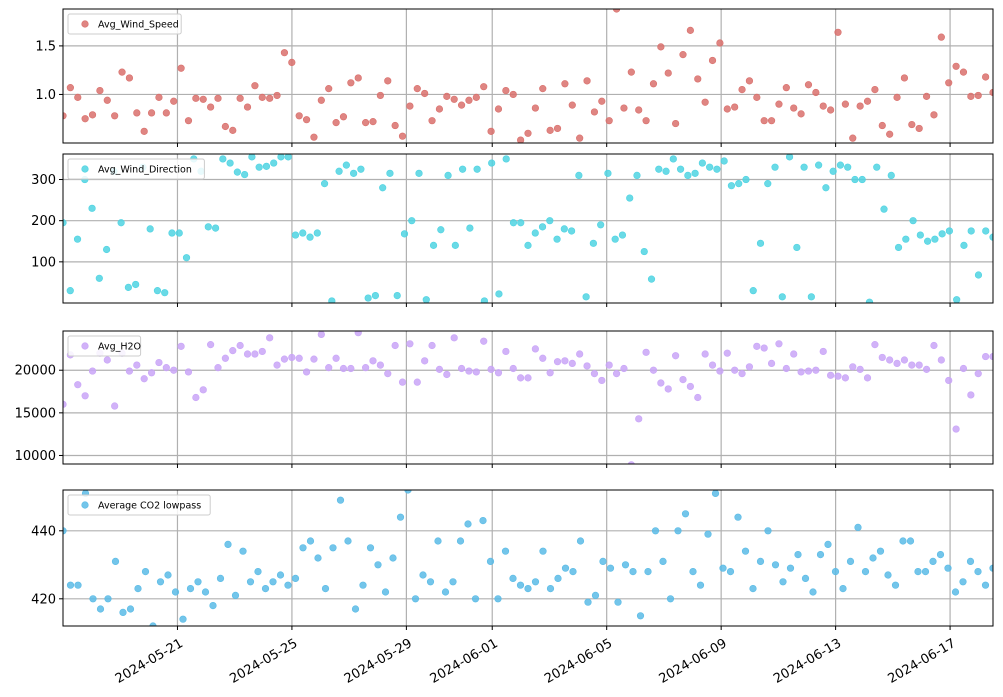 The image size is (1003, 697). What do you see at coordinates (45, 46) in the screenshot?
I see `y-tick-label: 1.5` at bounding box center [45, 46].